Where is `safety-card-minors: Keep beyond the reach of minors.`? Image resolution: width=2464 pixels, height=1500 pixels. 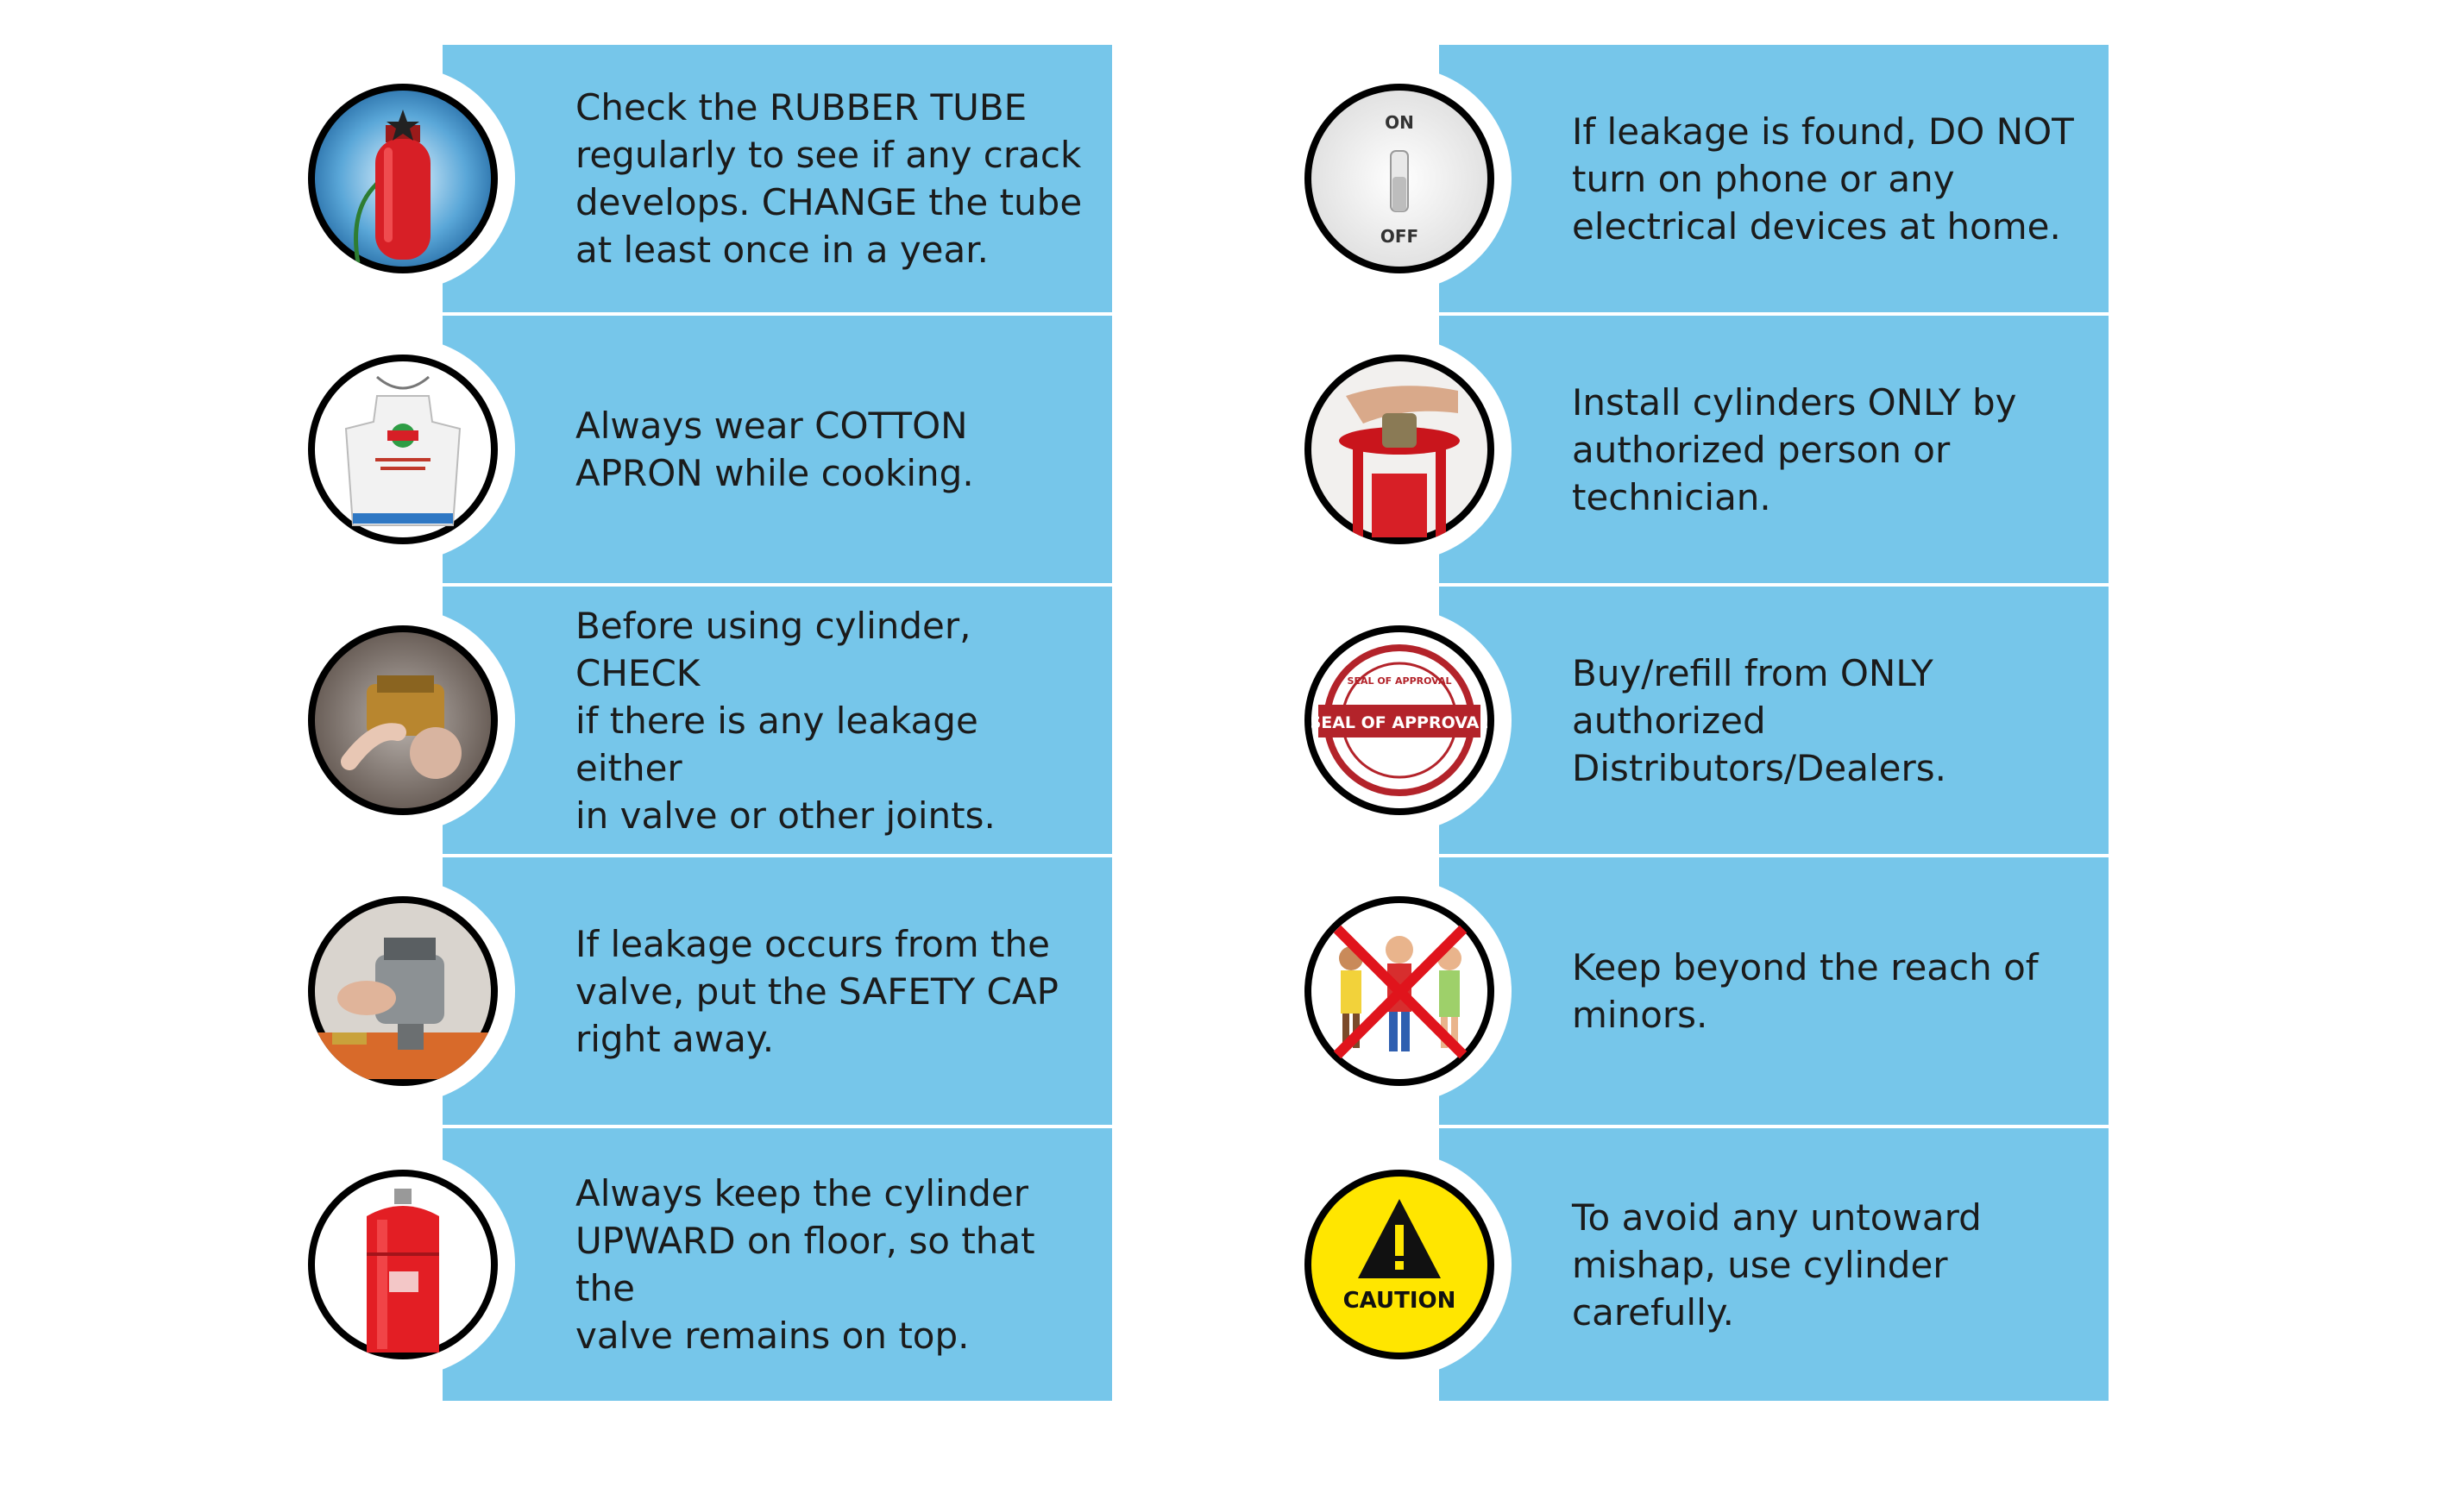
safety-card-minors: Keep beyond the reach of minors. is located at coordinates (1698, 991).